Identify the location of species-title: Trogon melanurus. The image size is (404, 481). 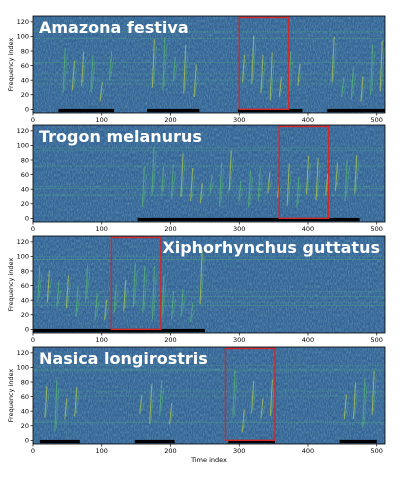
(120, 136).